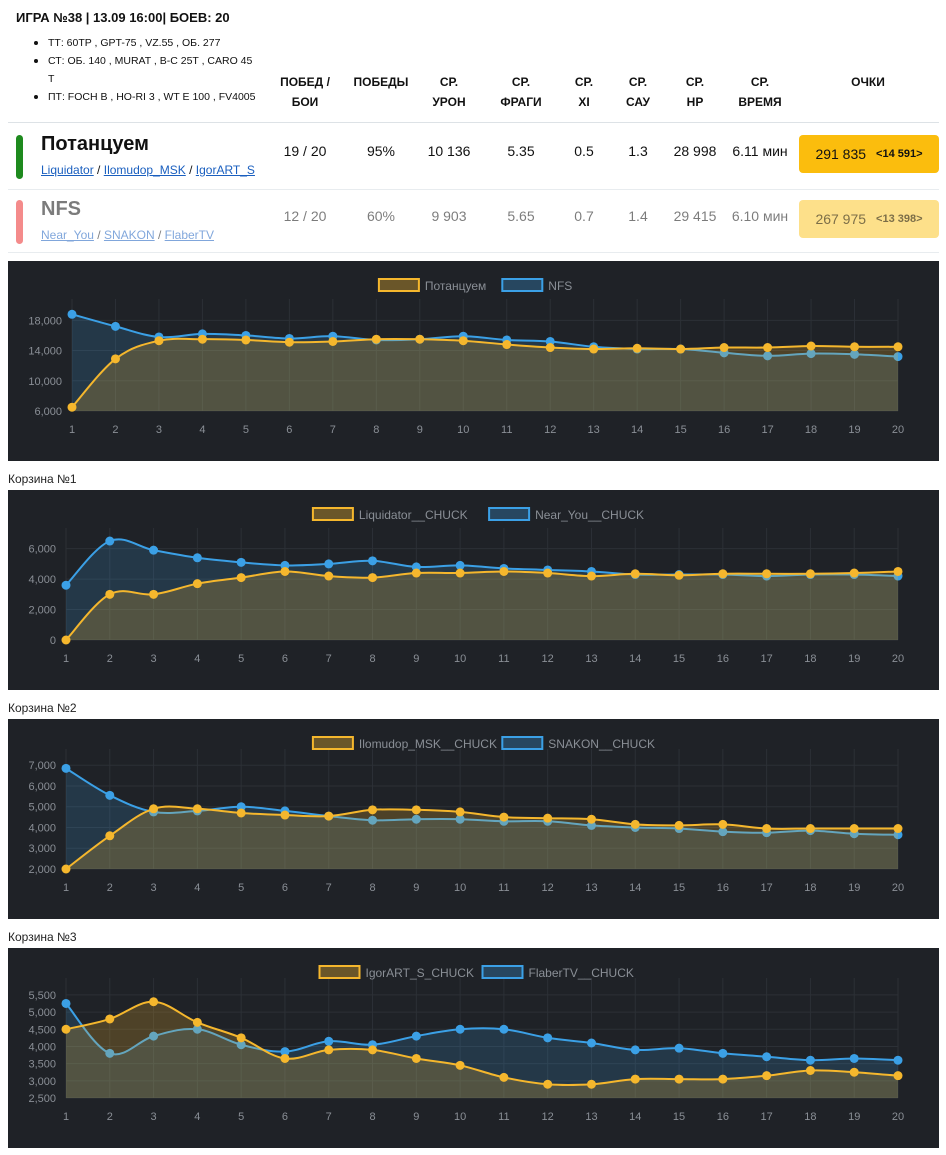  I want to click on col-header-line: ПОБЕД /, so click(305, 82).